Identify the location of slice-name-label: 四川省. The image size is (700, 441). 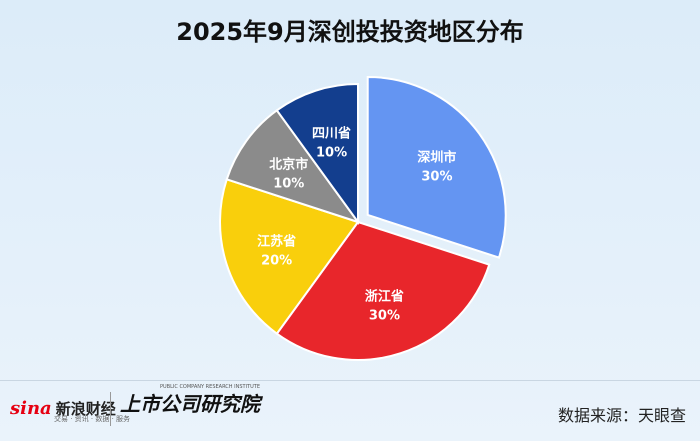
(331, 134).